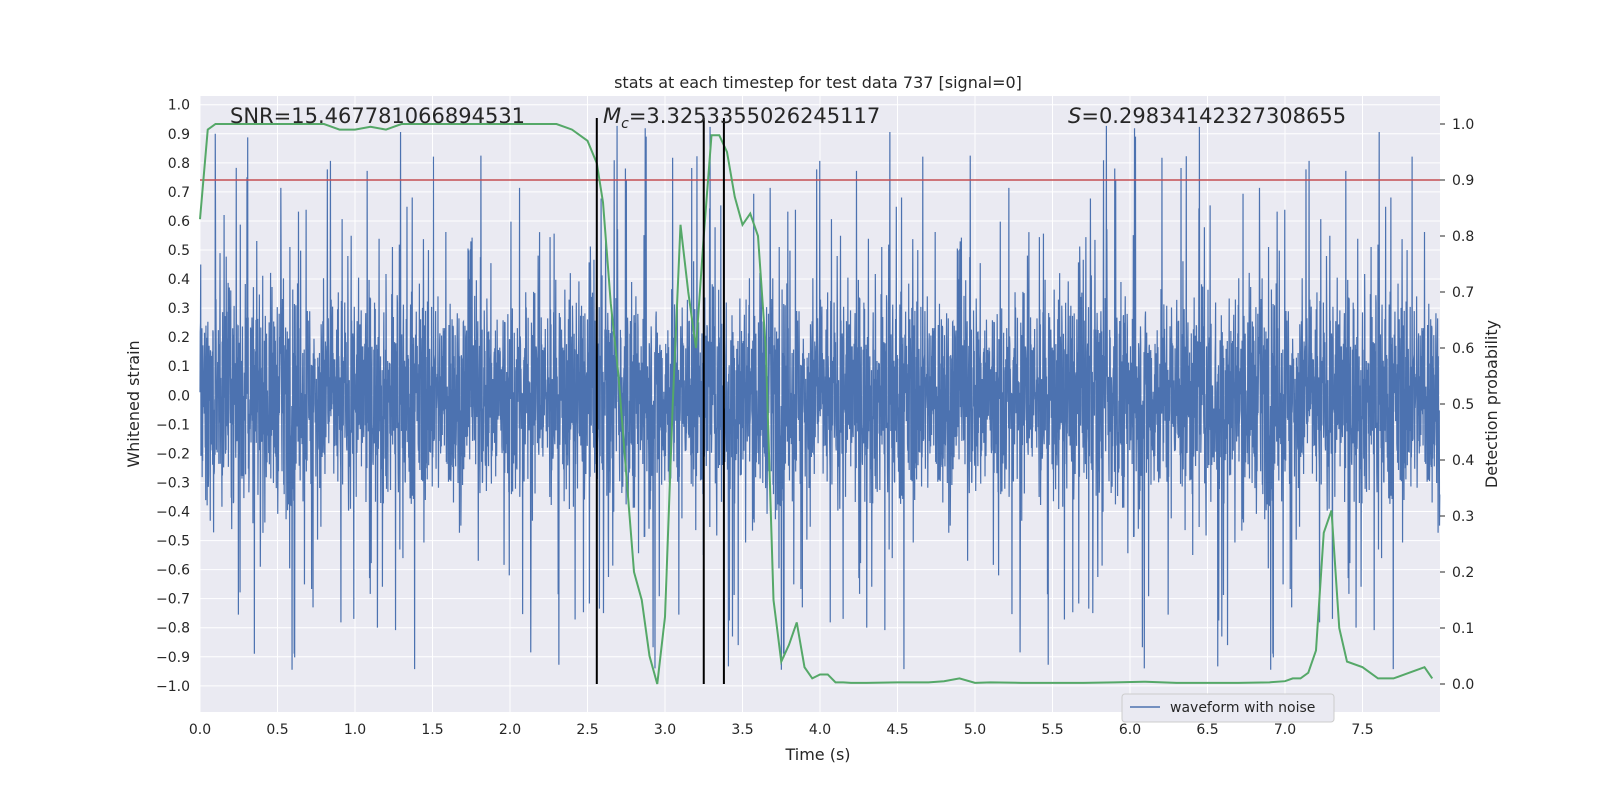 This screenshot has width=1600, height=800. What do you see at coordinates (897, 730) in the screenshot?
I see `x-tick-label: 4.5` at bounding box center [897, 730].